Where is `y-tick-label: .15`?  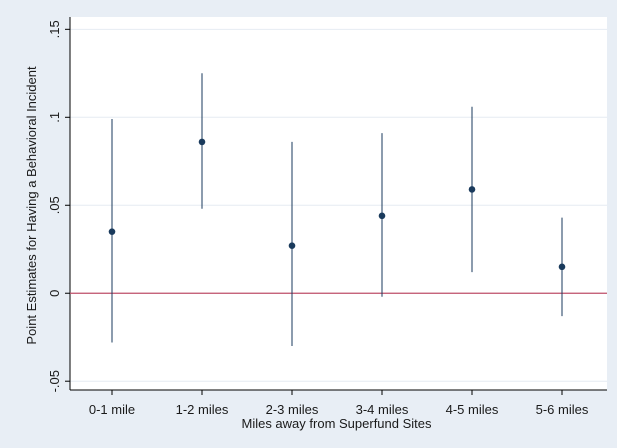 y-tick-label: .15 is located at coordinates (54, 29).